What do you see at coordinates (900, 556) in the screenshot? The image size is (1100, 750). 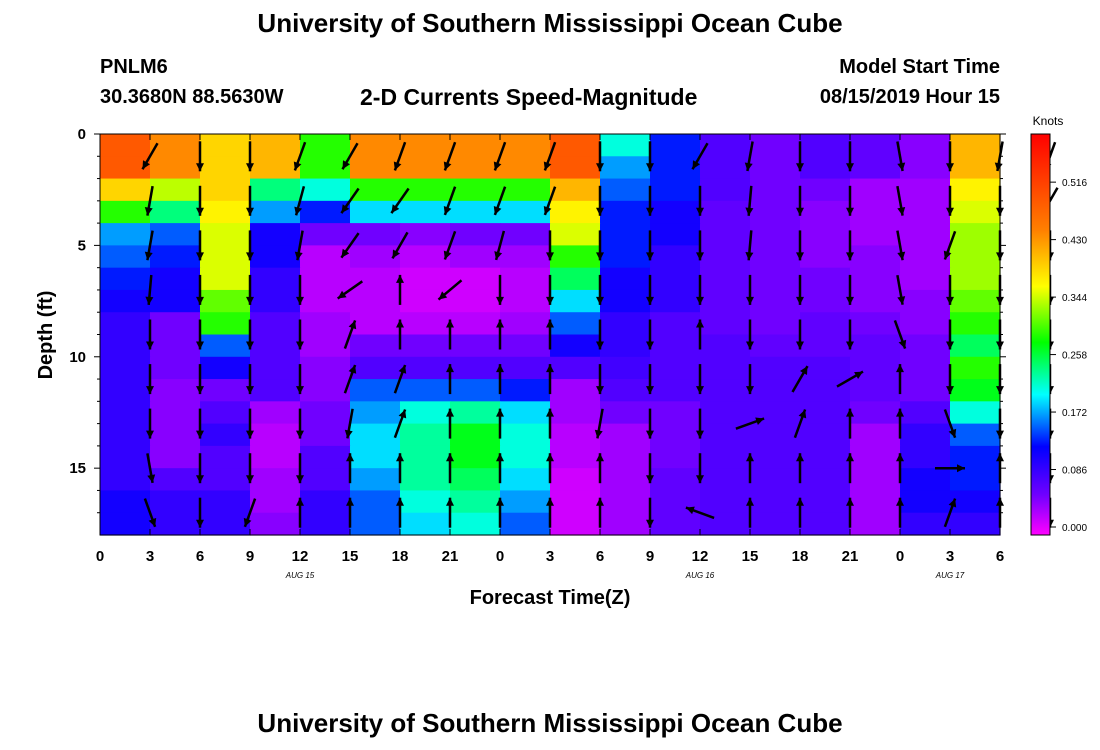 I see `x-tick-label: 0` at bounding box center [900, 556].